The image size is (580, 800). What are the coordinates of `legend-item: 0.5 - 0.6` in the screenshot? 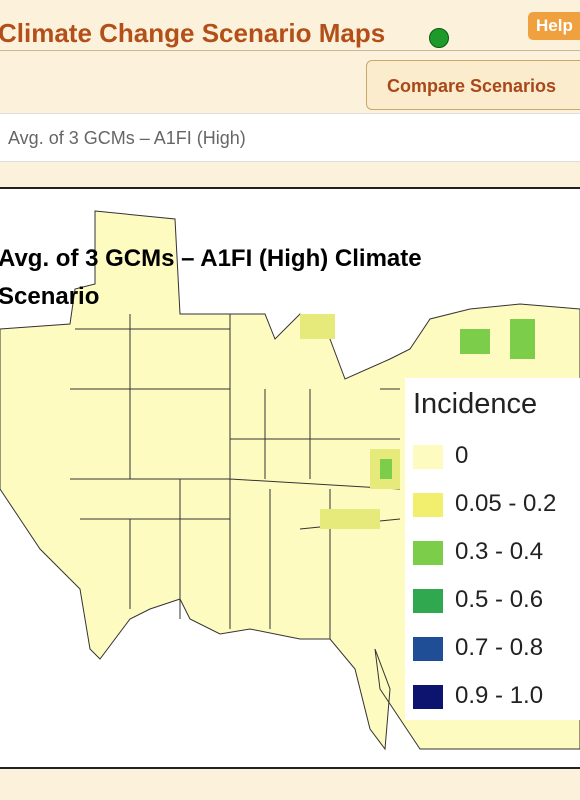 It's located at (478, 602).